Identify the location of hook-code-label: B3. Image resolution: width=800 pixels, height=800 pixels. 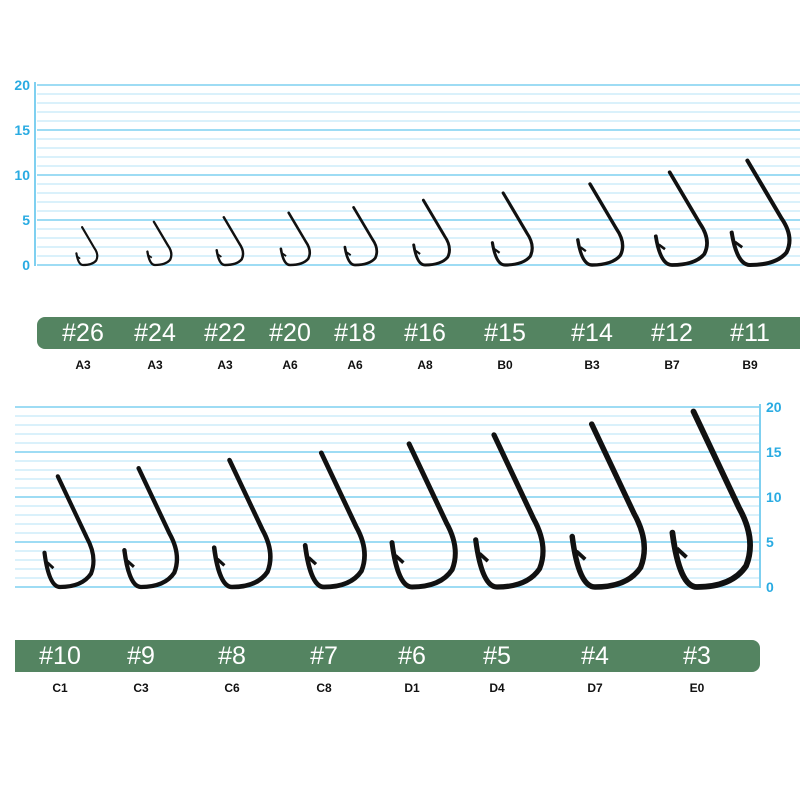
(592, 365).